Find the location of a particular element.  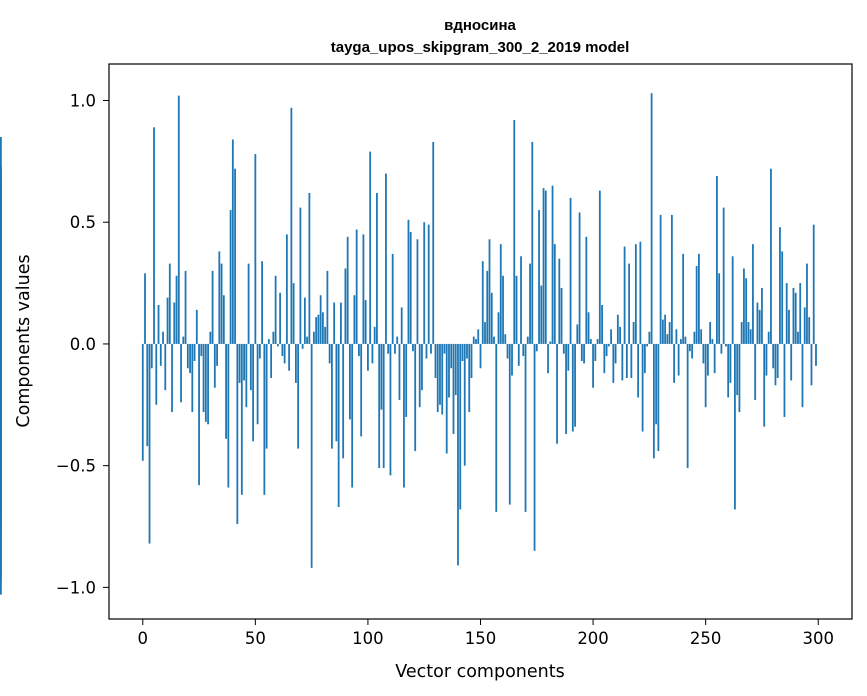

y-tick-label-3: 0.5 is located at coordinates (83, 222).